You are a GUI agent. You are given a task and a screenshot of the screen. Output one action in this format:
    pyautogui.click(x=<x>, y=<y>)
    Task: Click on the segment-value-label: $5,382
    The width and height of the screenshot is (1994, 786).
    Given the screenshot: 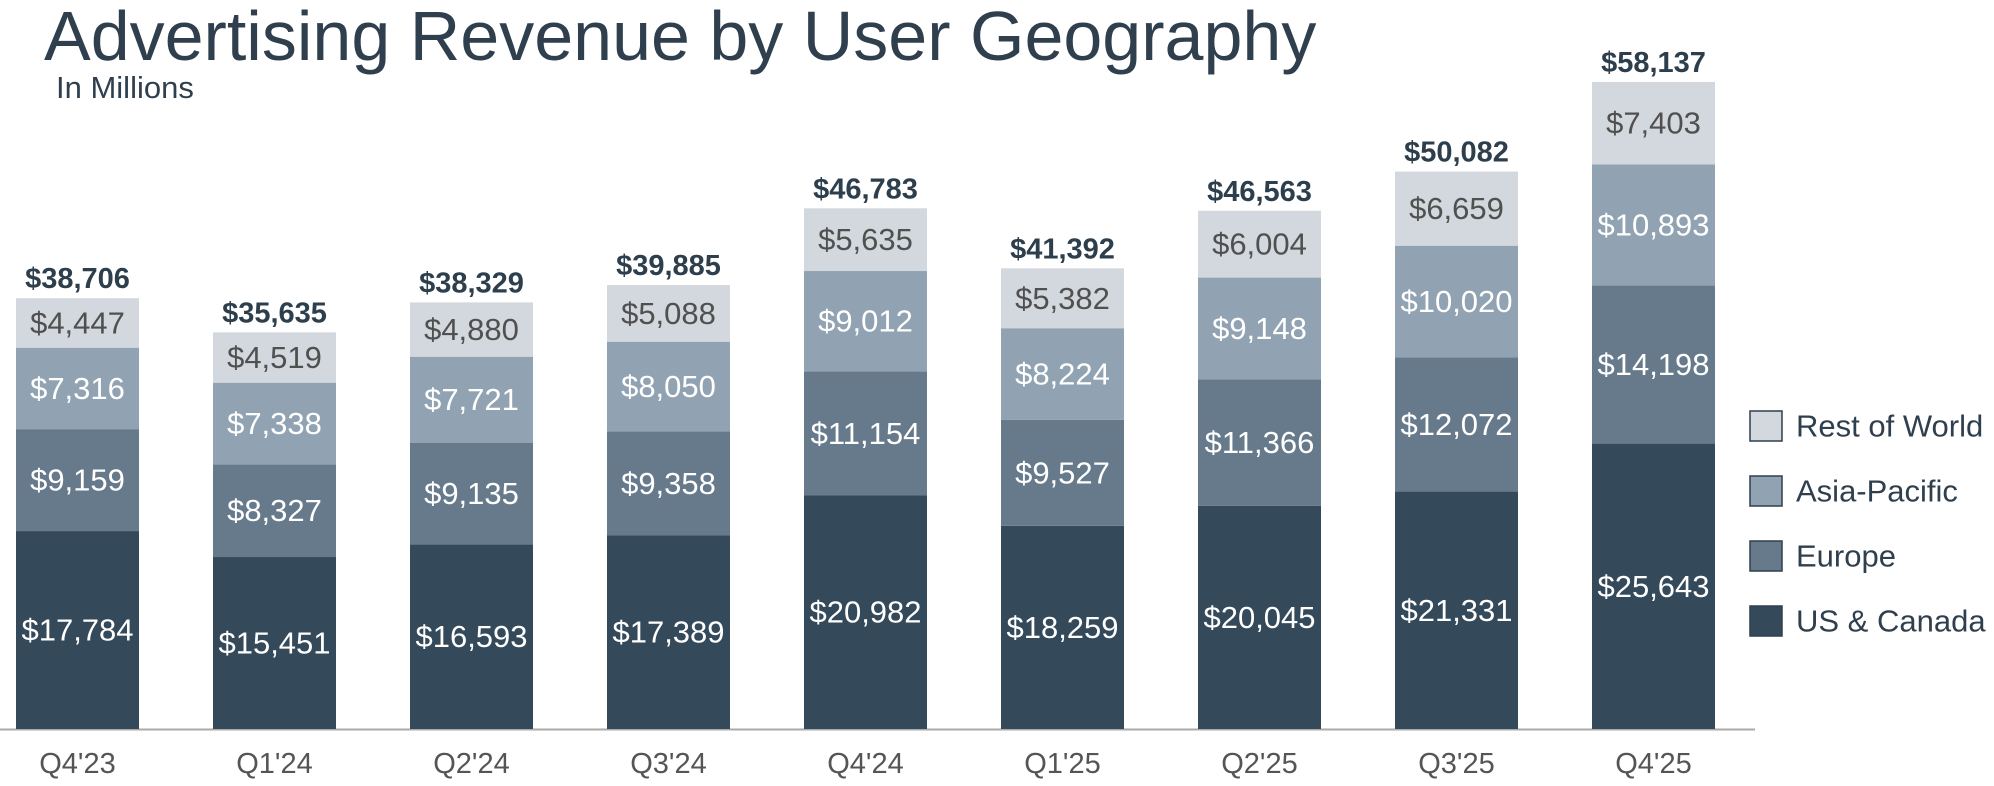 What is the action you would take?
    pyautogui.click(x=1062, y=298)
    